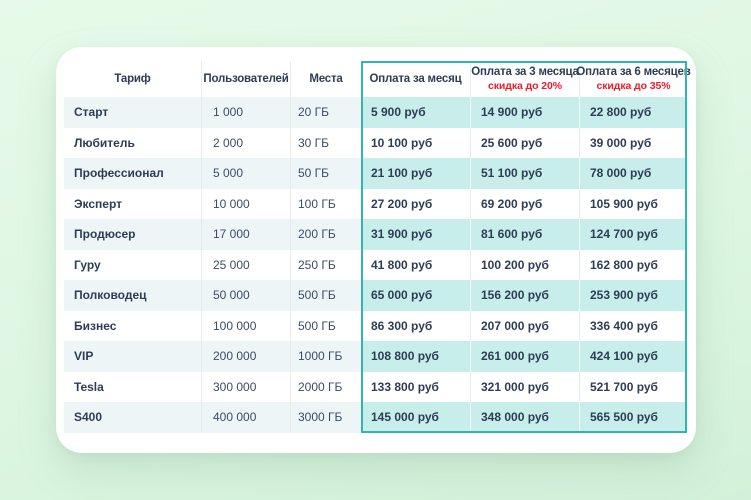 The image size is (751, 500). What do you see at coordinates (415, 173) in the screenshot?
I see `price-month-cell: 21 100 руб` at bounding box center [415, 173].